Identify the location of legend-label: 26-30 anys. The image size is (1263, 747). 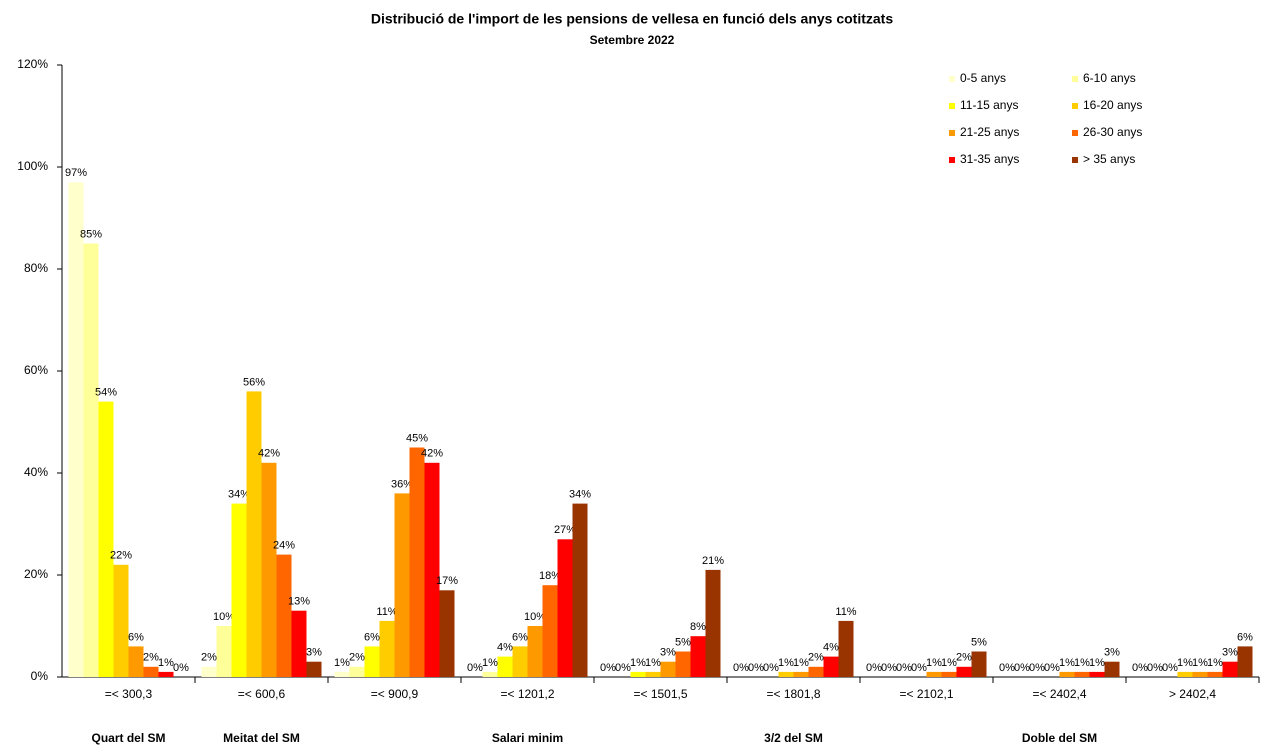
(1112, 132).